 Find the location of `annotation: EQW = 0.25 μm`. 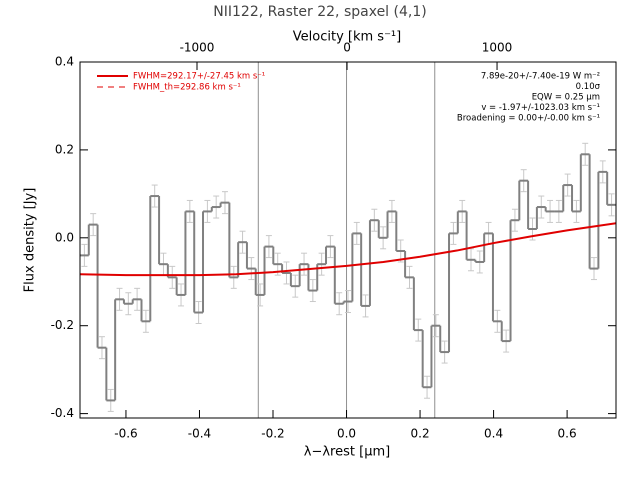

annotation: EQW = 0.25 μm is located at coordinates (566, 98).